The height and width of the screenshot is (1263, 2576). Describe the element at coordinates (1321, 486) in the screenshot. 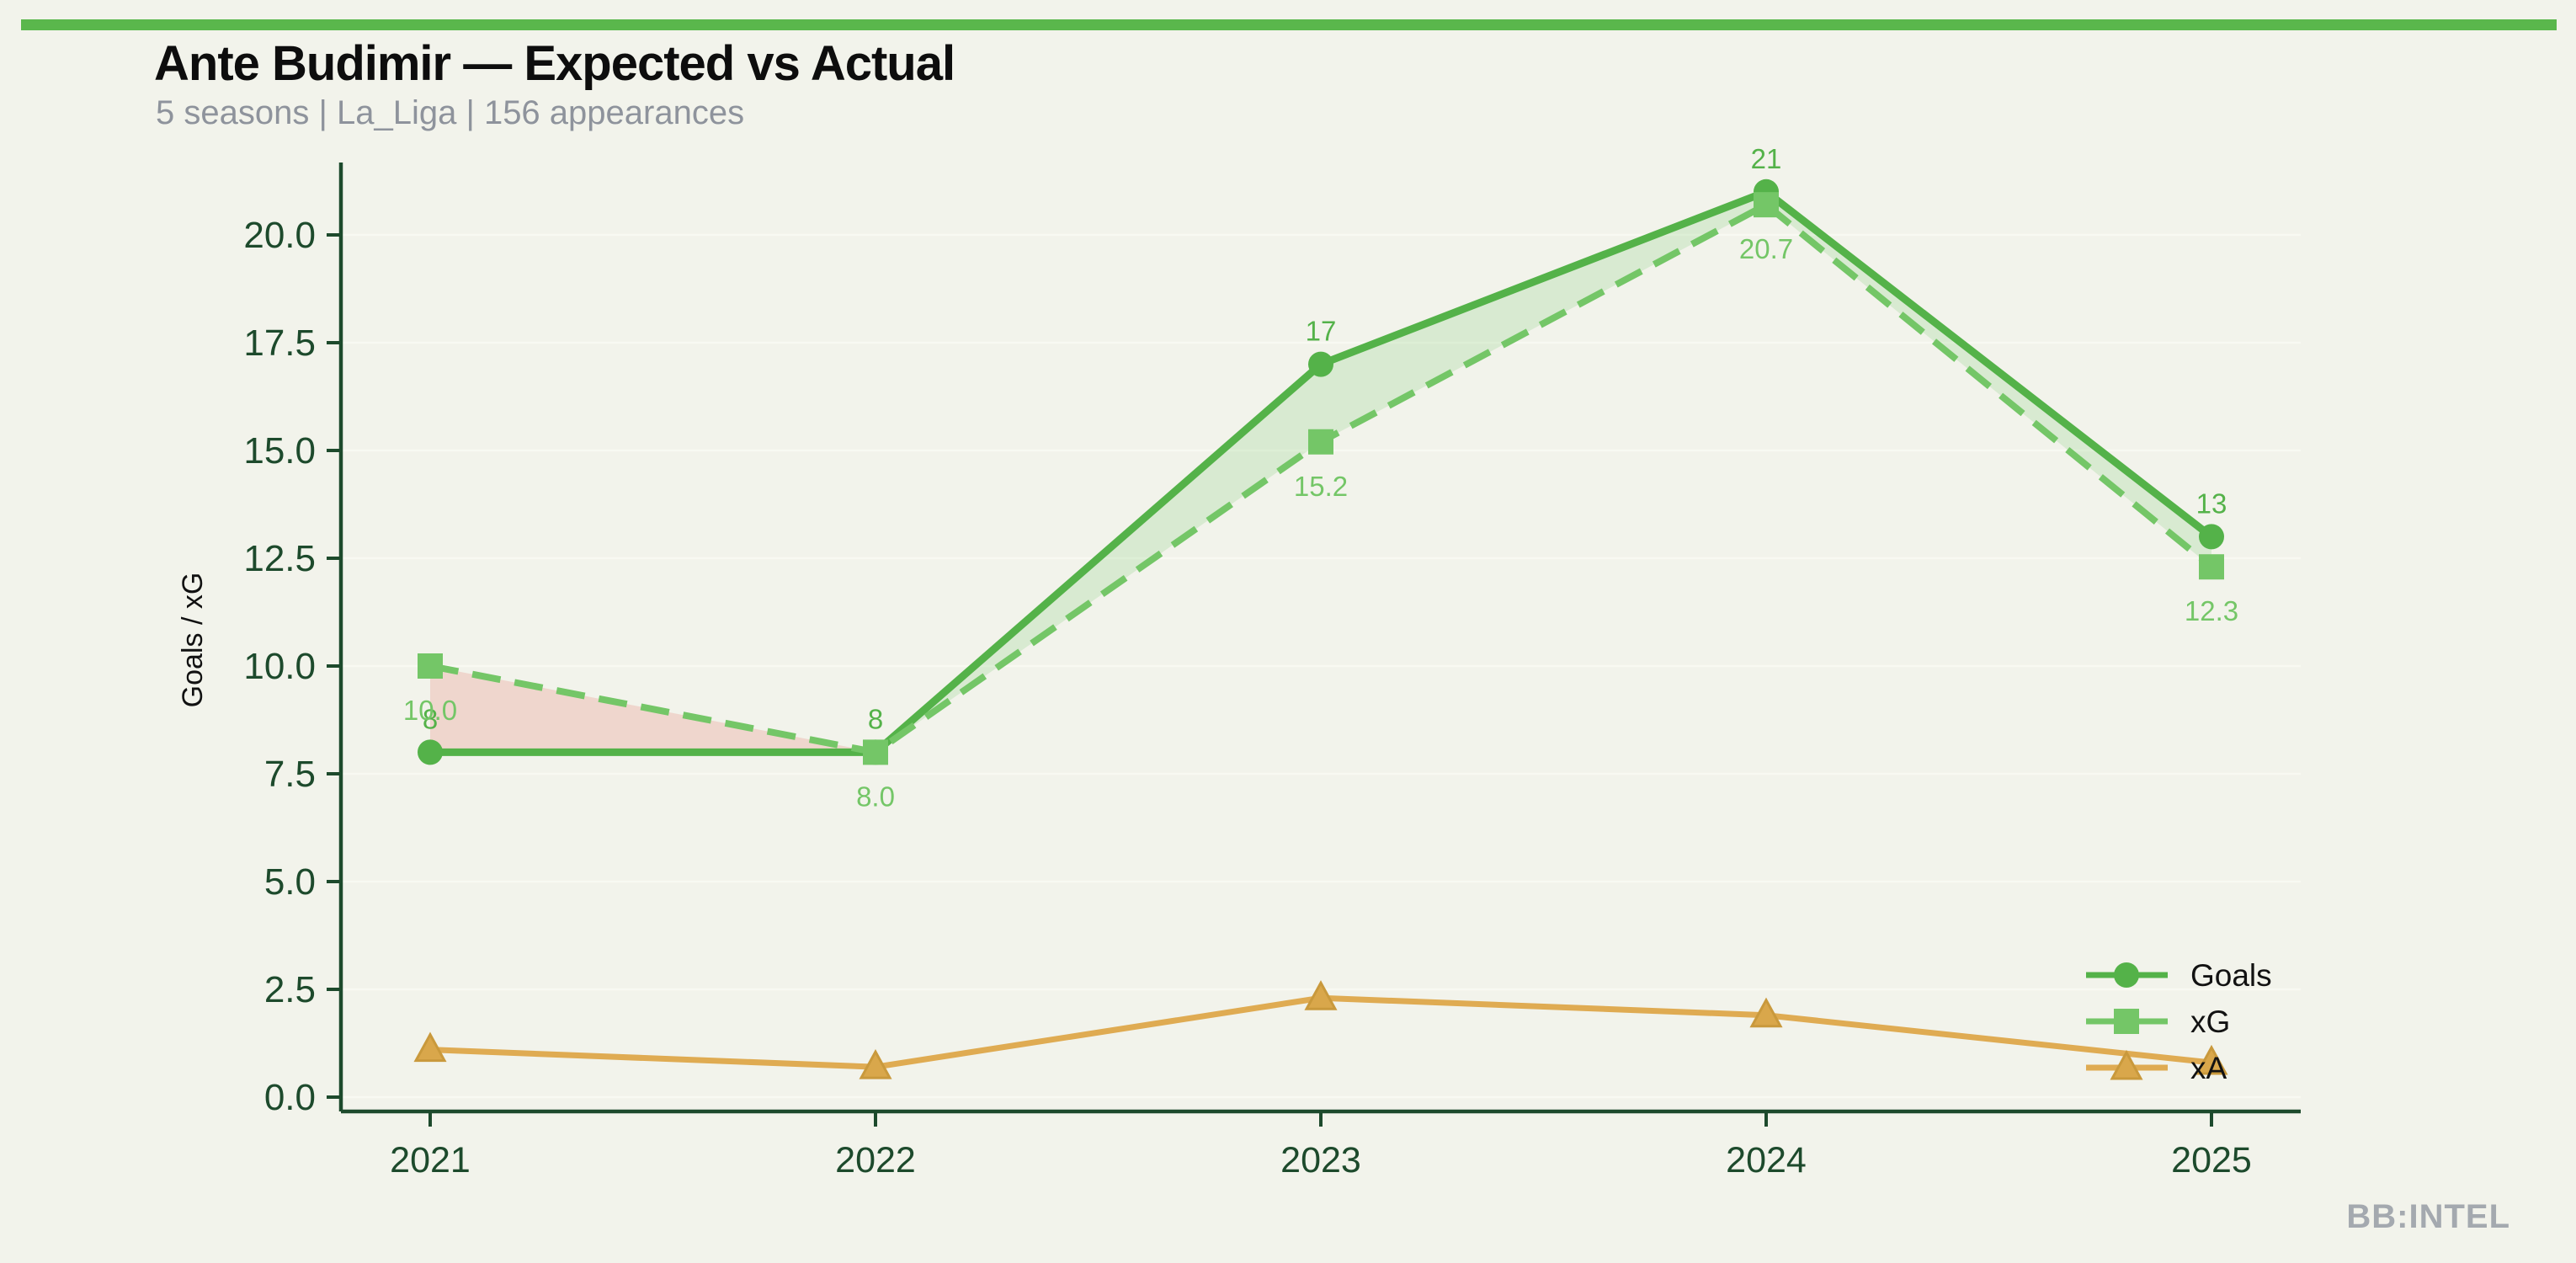

I see `xg-data-label: 15.2` at that location.